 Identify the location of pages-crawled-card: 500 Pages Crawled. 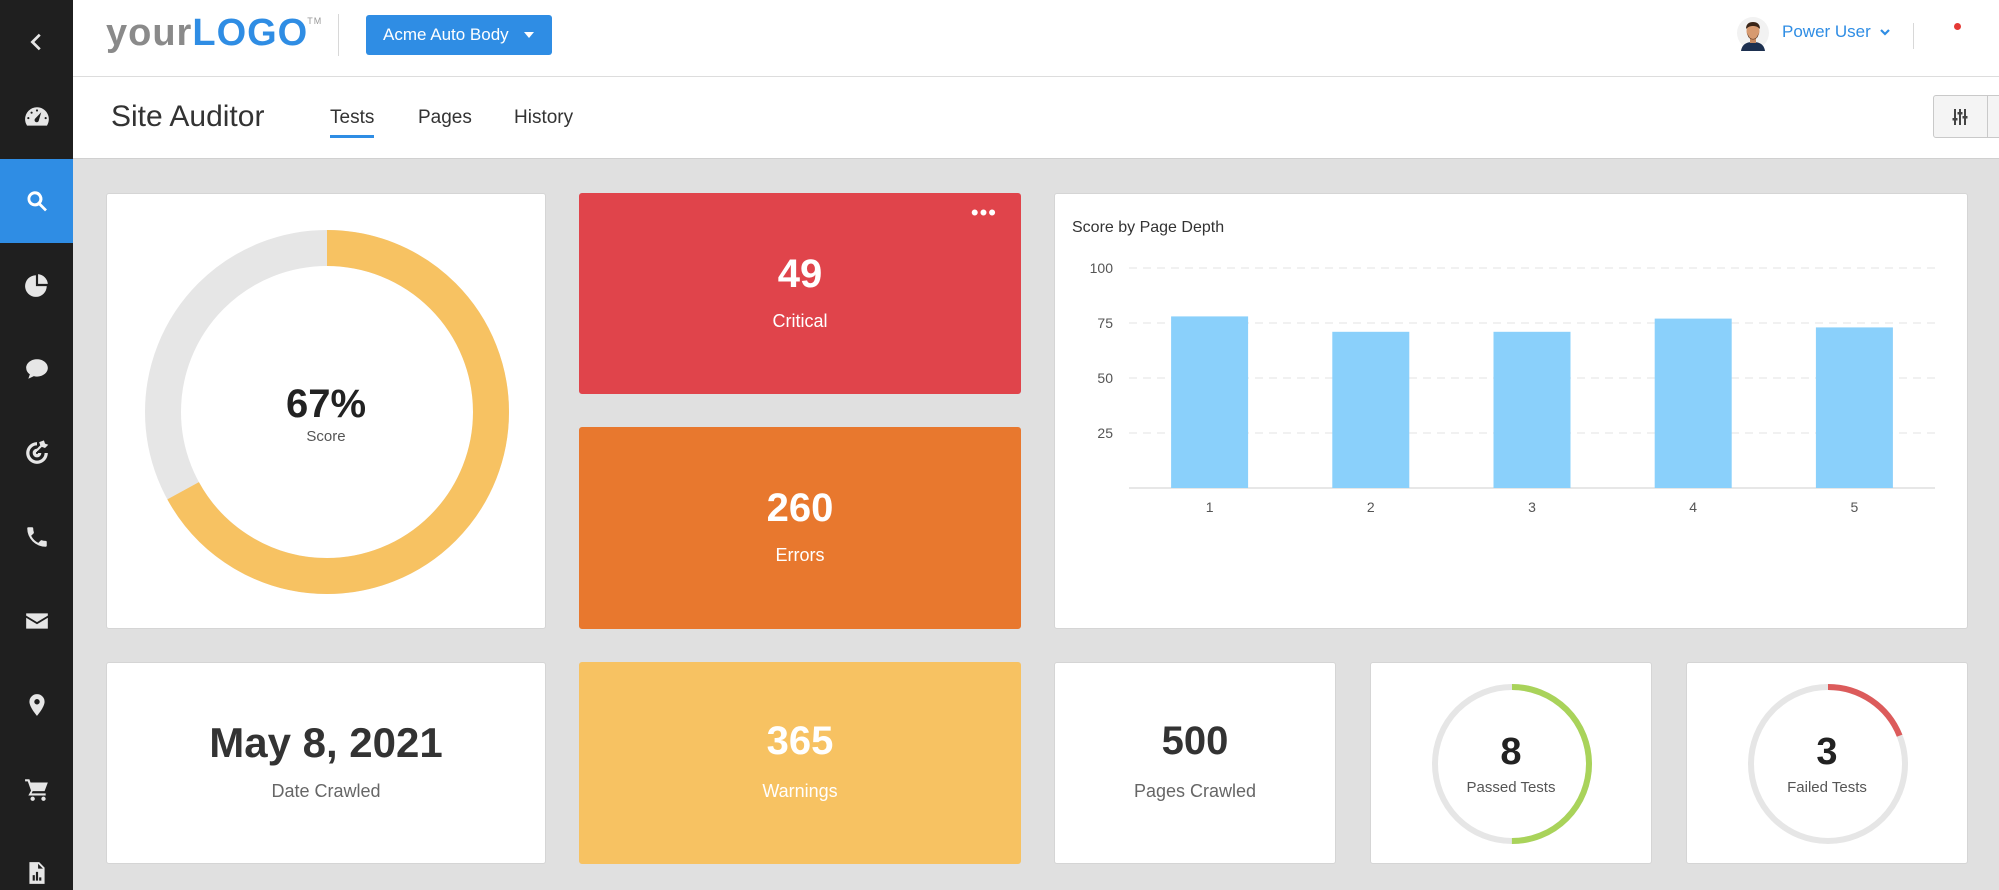
(1195, 763).